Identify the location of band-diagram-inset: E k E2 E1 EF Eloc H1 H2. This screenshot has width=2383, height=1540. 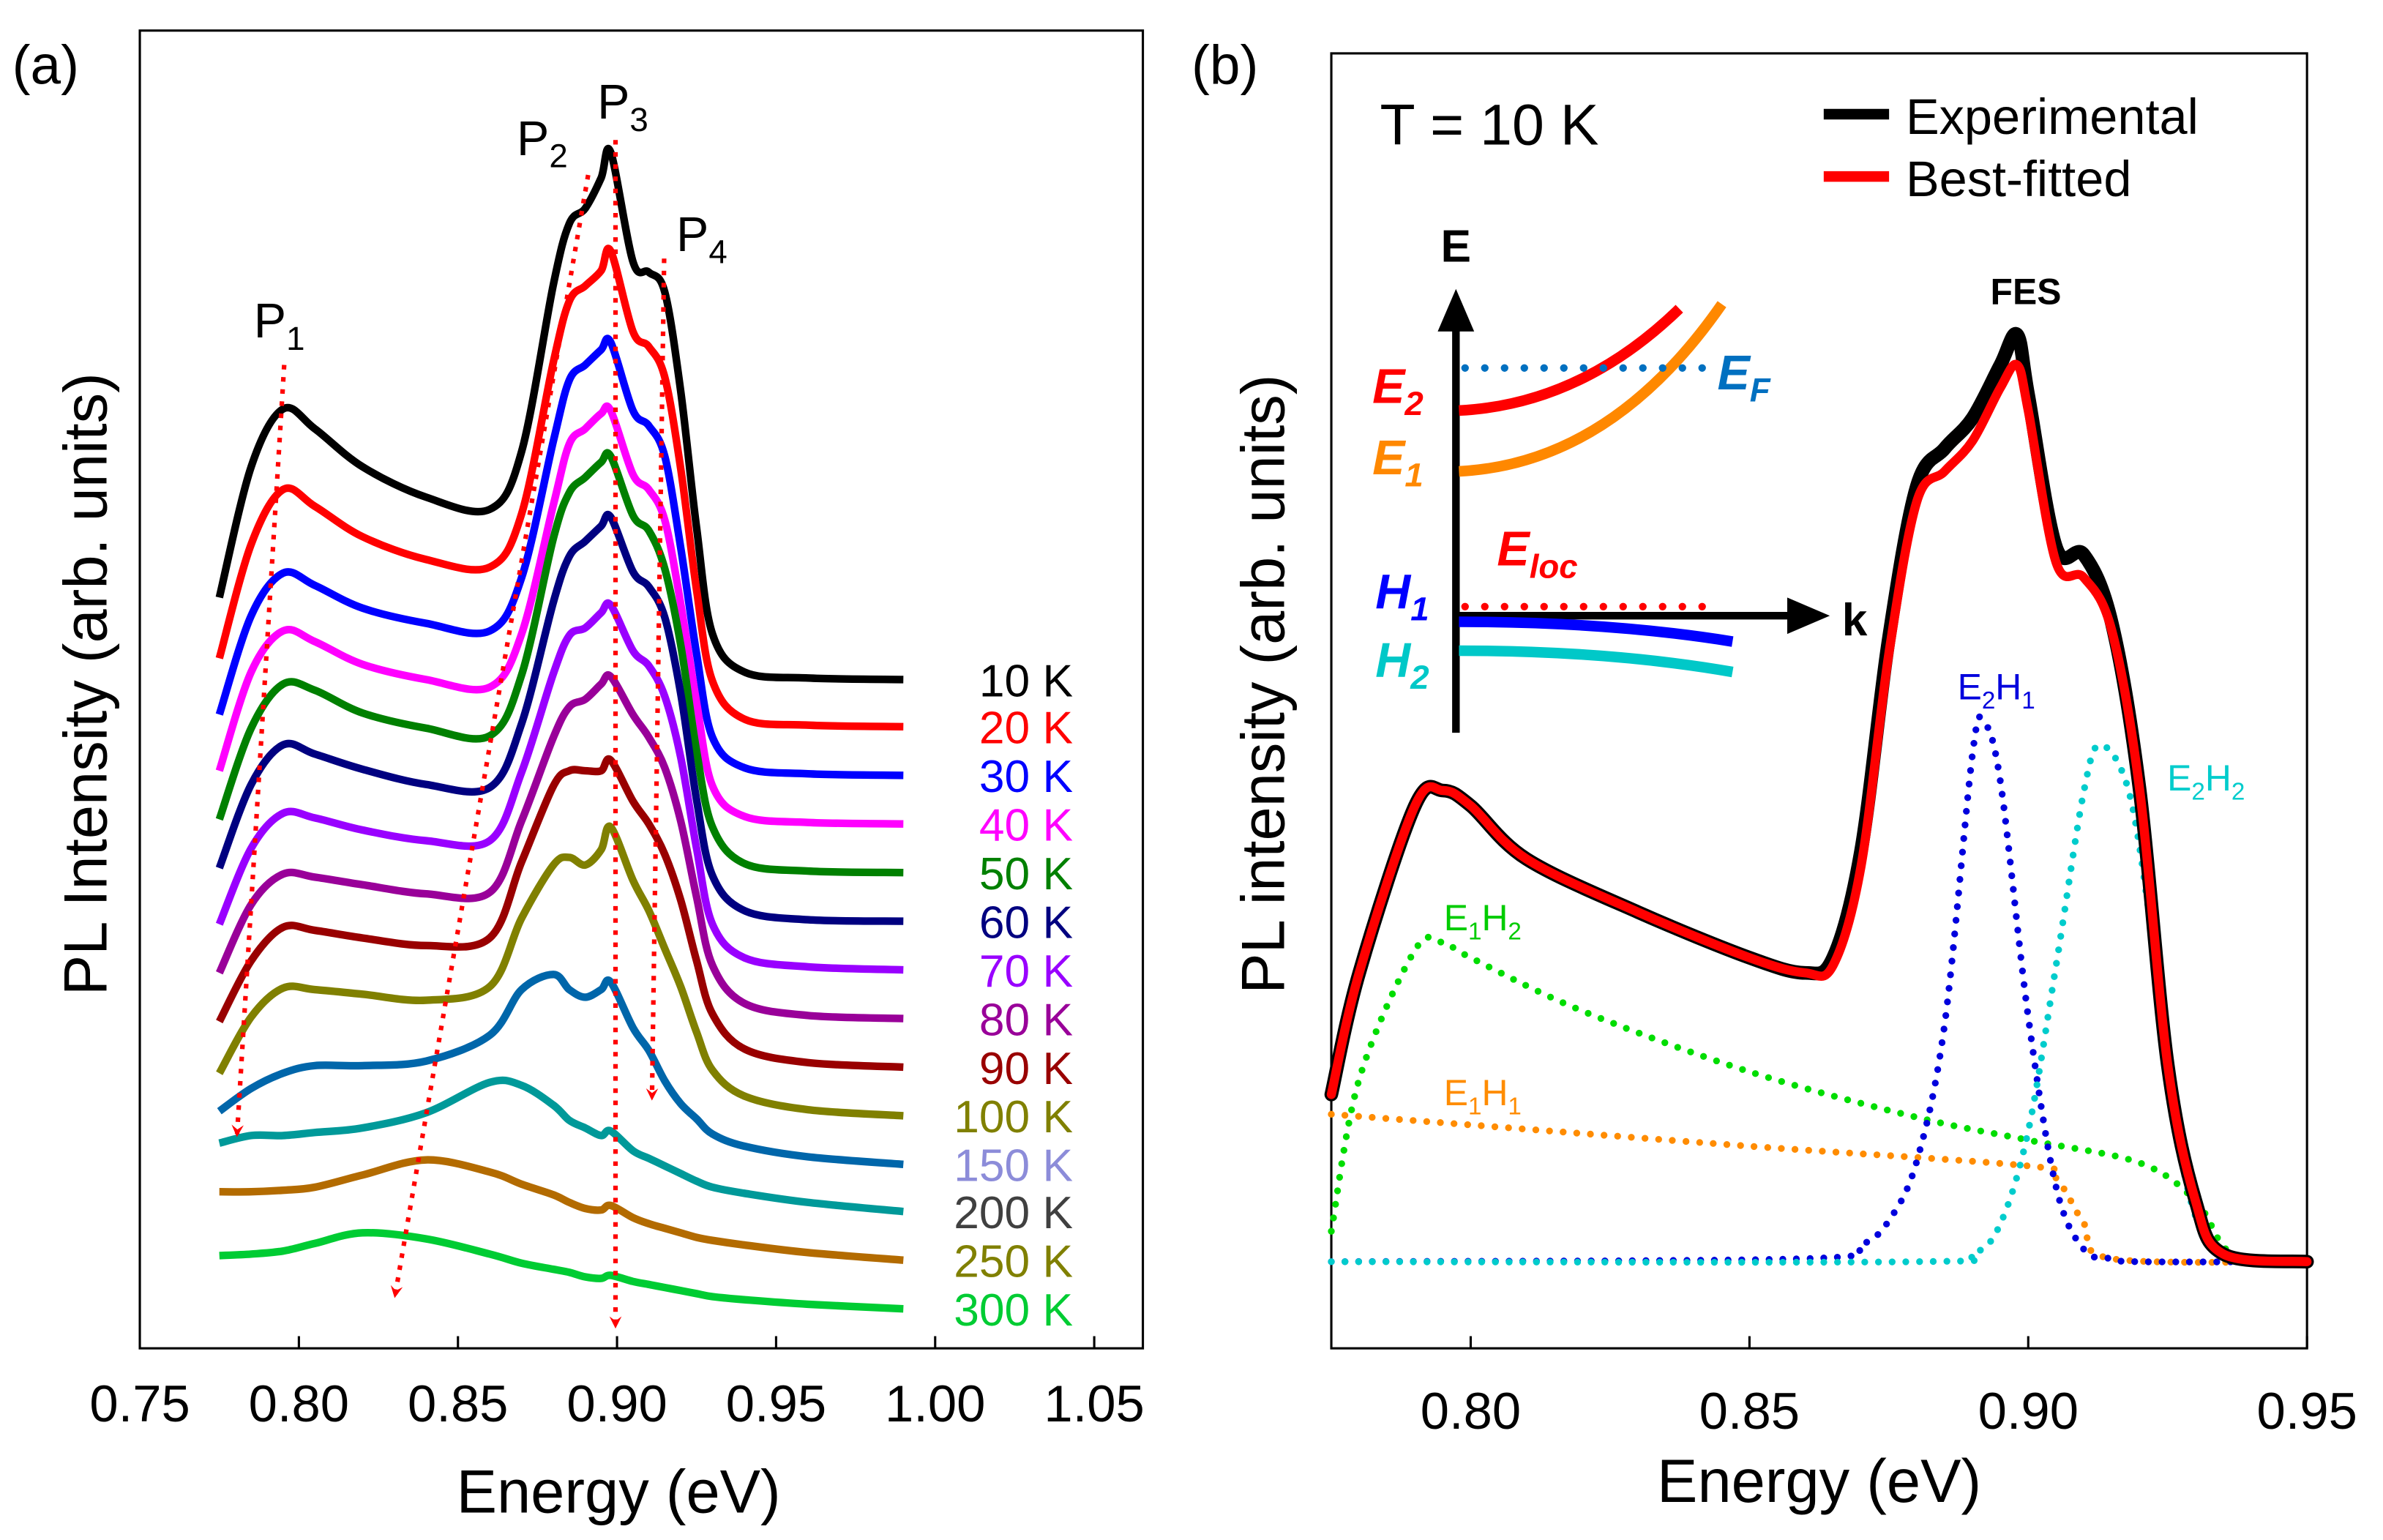
(1620, 477).